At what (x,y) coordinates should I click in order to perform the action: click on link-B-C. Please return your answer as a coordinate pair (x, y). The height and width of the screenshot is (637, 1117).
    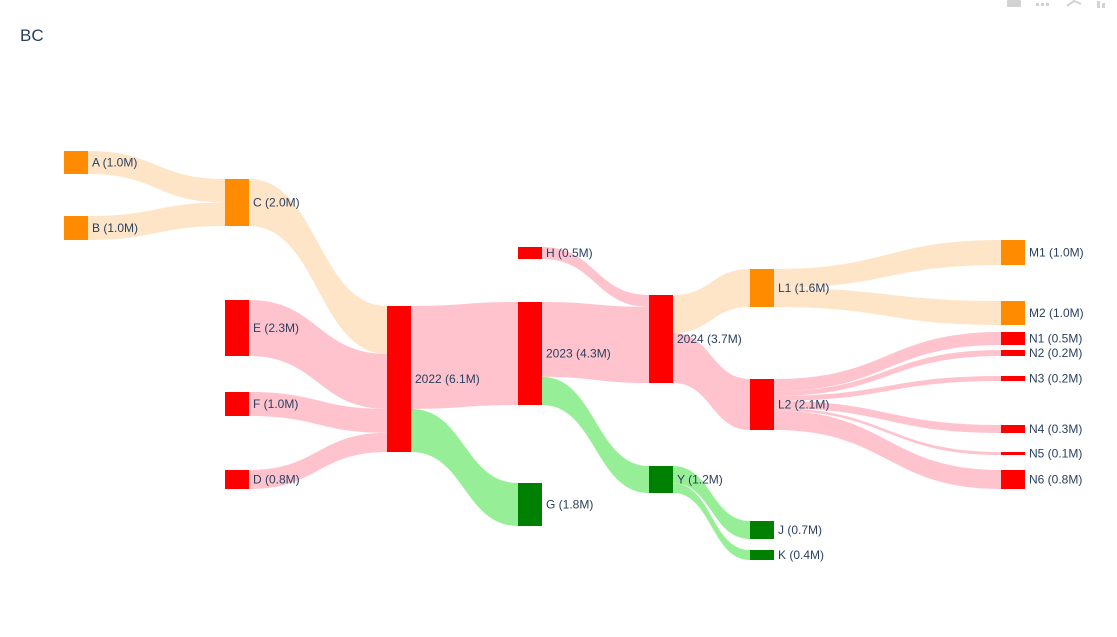
    Looking at the image, I should click on (156, 221).